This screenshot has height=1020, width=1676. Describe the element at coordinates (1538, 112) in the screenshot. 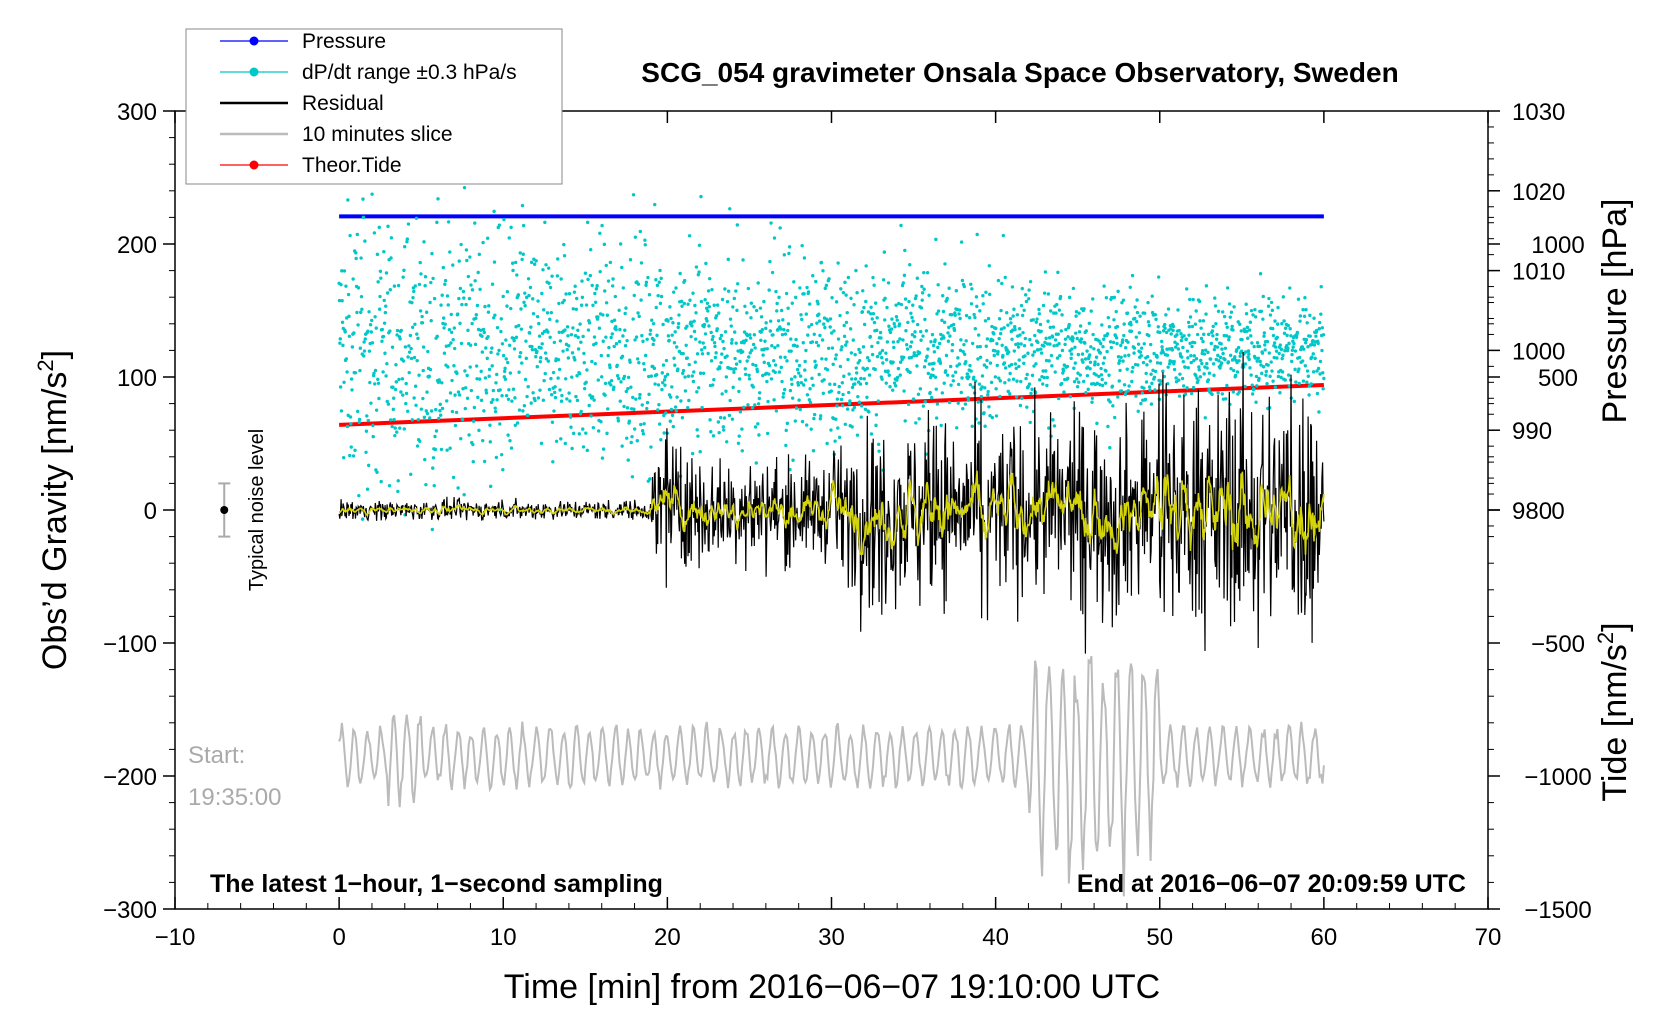

I see `pressure-tick-label: 1030` at that location.